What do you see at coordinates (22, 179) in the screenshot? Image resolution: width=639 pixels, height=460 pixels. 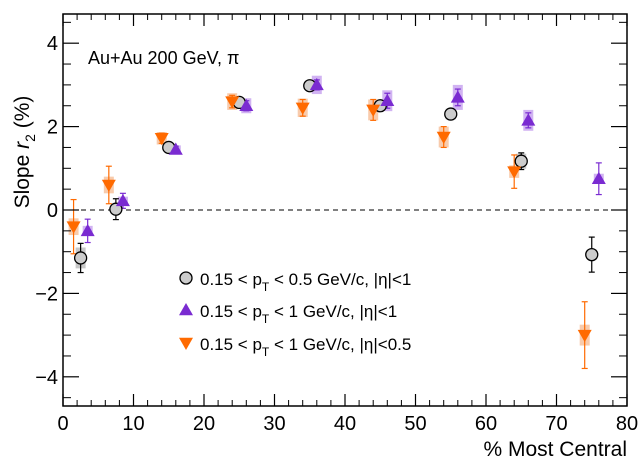 I see `y-axis-title-main: Slope` at bounding box center [22, 179].